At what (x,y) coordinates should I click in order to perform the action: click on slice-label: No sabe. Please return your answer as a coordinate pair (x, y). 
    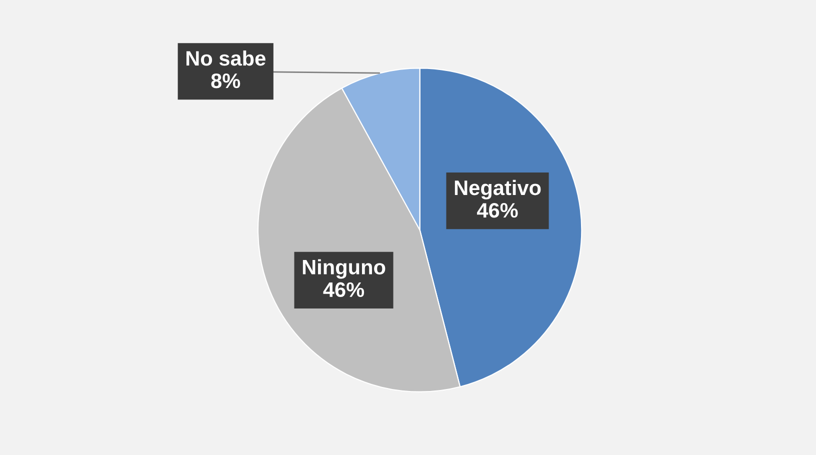
    Looking at the image, I should click on (226, 58).